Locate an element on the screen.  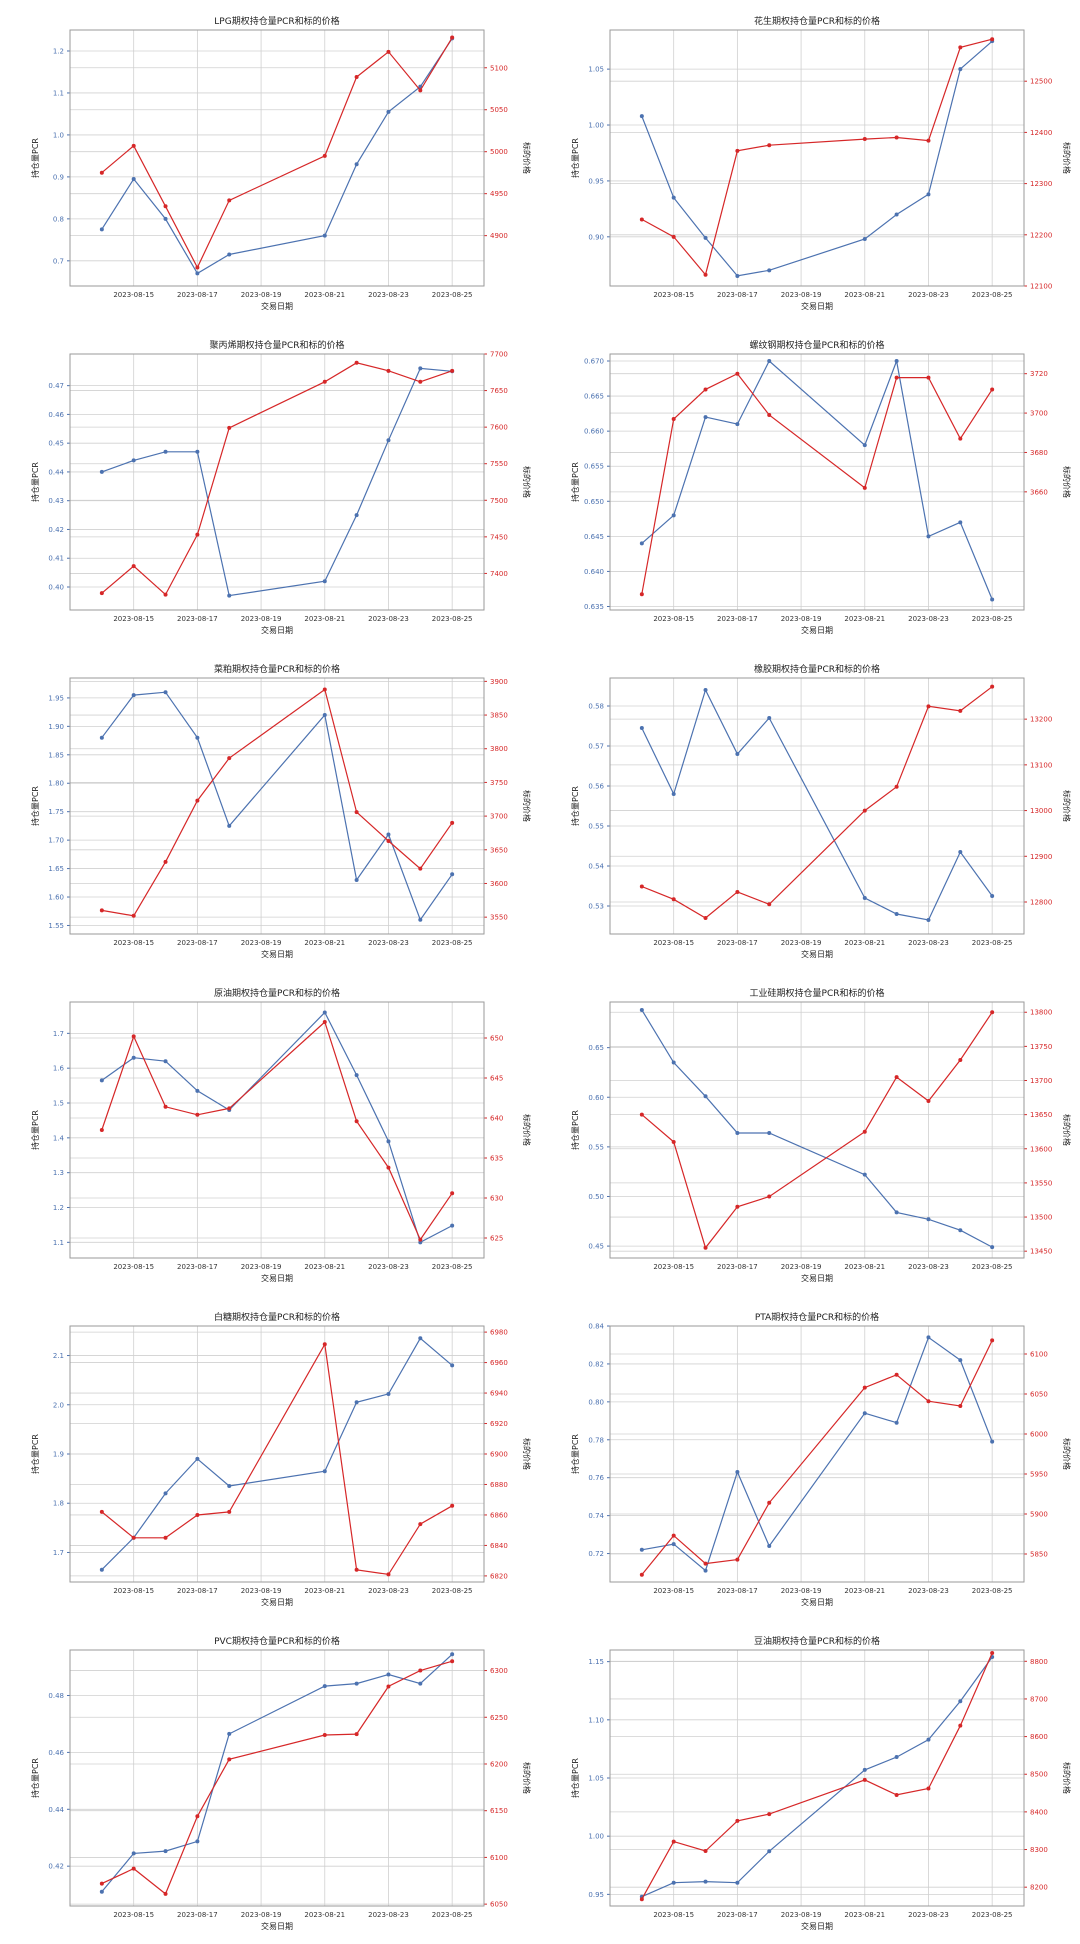
y-left-tick-label: 1.1 is located at coordinates (58, 93).